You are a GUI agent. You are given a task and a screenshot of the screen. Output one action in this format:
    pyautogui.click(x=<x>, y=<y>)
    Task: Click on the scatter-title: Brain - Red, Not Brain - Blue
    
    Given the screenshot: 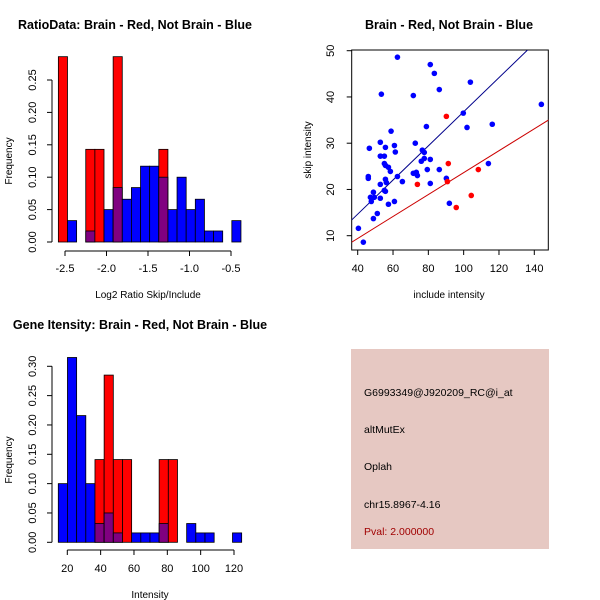 What is the action you would take?
    pyautogui.click(x=449, y=25)
    